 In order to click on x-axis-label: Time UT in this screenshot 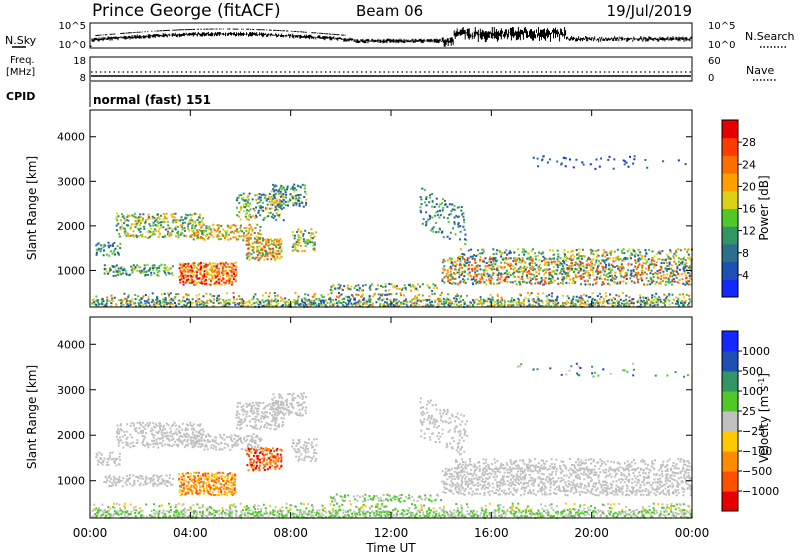, I will do `click(390, 547)`.